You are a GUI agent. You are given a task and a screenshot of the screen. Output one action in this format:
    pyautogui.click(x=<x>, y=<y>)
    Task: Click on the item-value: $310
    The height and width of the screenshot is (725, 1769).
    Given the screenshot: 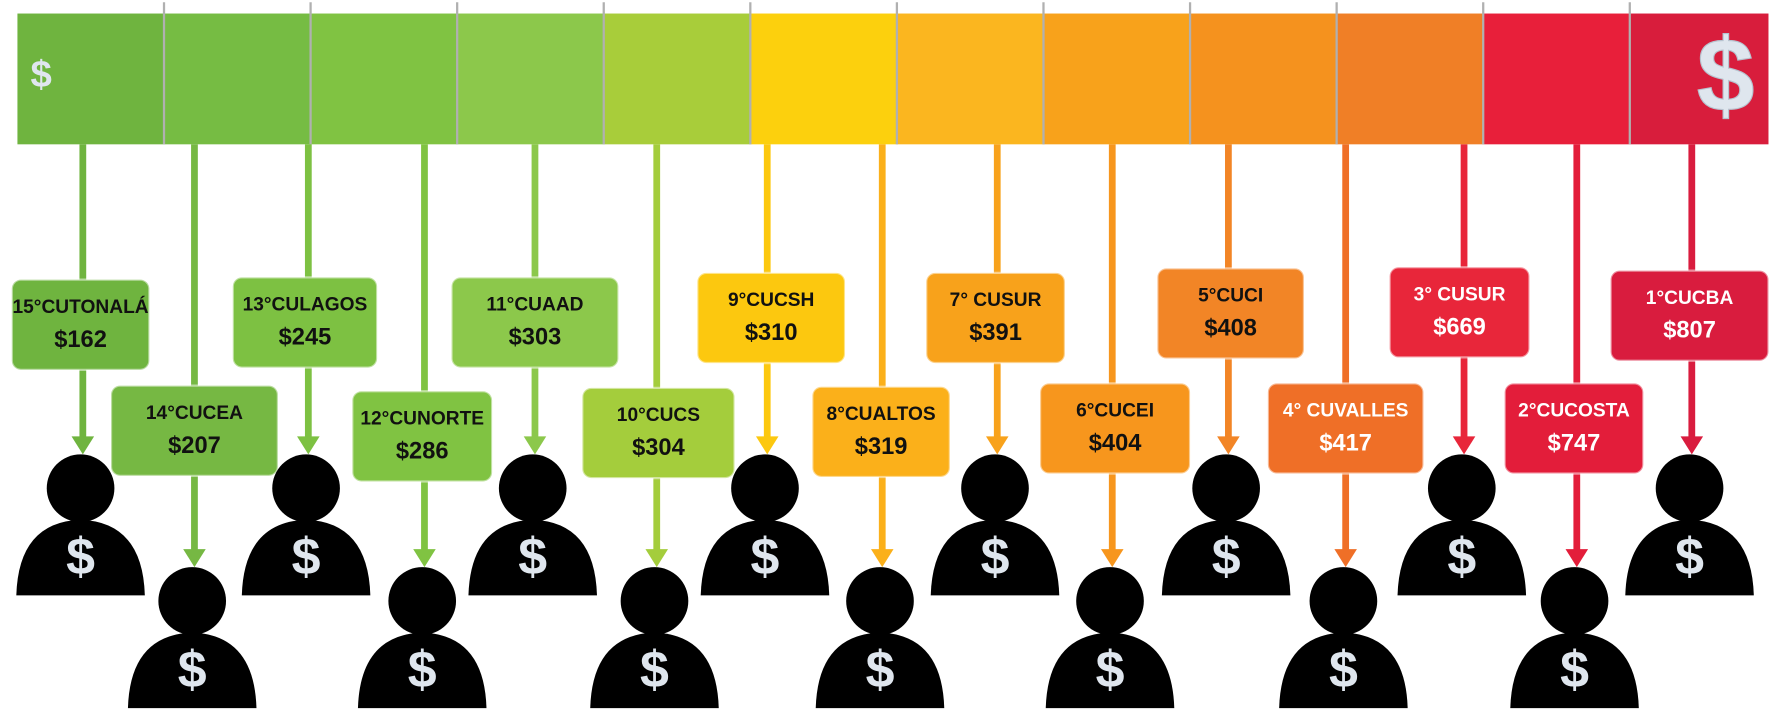 What is the action you would take?
    pyautogui.click(x=771, y=333)
    